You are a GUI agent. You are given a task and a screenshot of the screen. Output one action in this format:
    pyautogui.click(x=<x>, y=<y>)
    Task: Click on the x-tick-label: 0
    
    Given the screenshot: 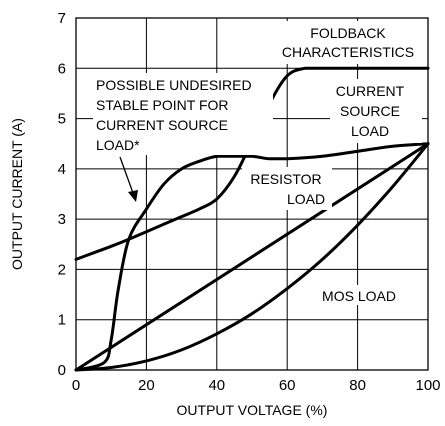 What is the action you would take?
    pyautogui.click(x=76, y=385)
    